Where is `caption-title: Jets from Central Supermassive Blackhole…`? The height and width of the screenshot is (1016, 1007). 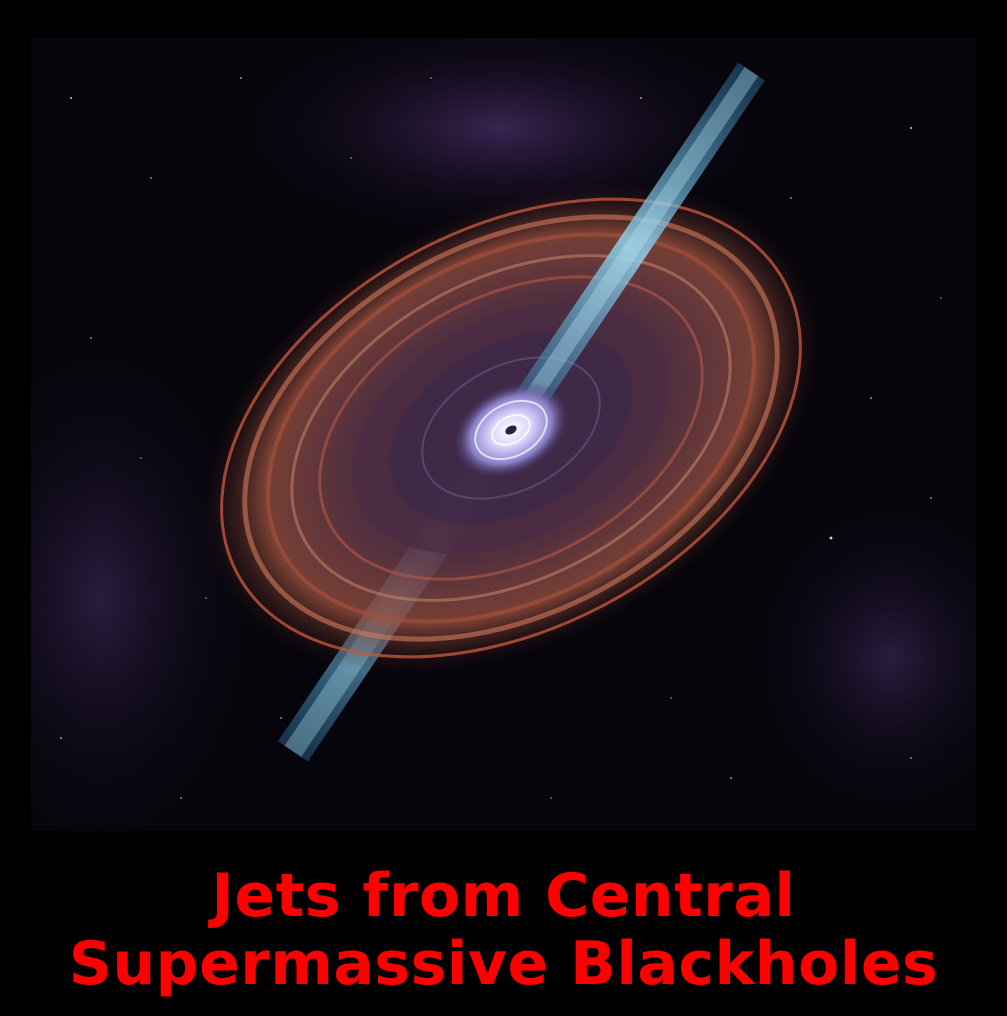 caption-title: Jets from Central Supermassive Blackhole… is located at coordinates (503, 930).